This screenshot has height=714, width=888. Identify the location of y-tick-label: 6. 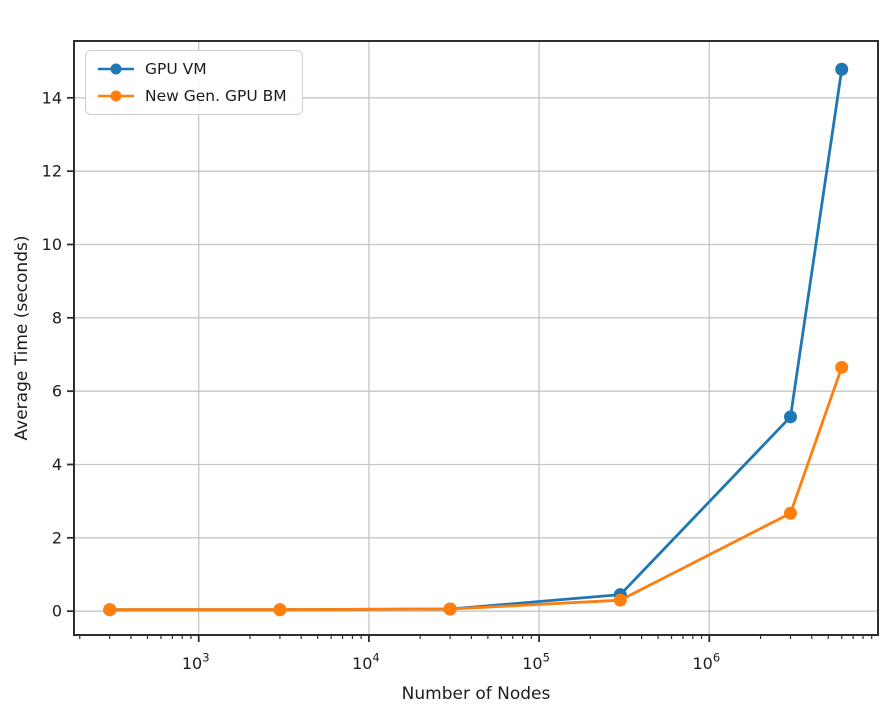
(57, 391).